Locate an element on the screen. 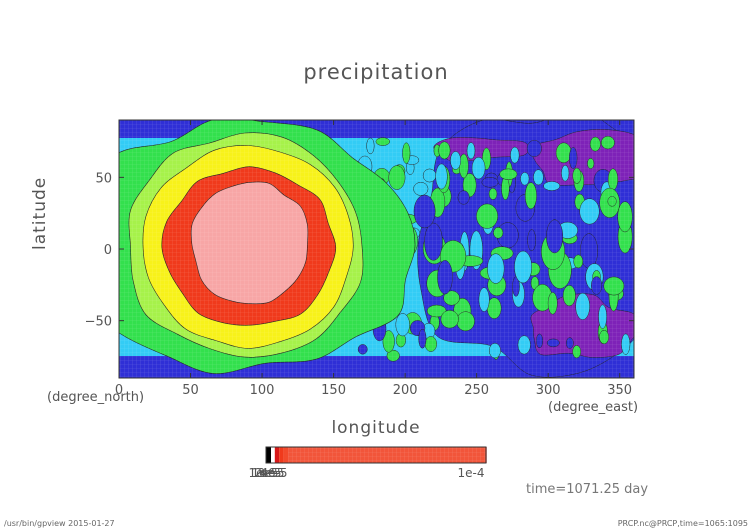 The image size is (752, 532). colorbar-tick-label: 1e-5 is located at coordinates (265, 473).